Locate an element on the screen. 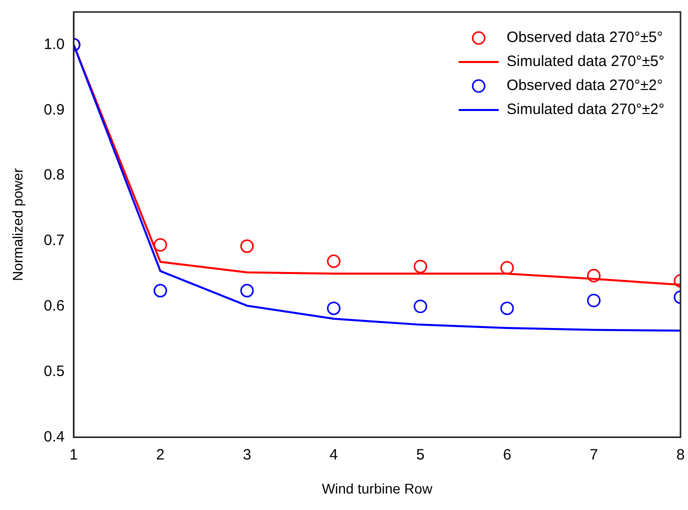  y-tick-label: 0.9 is located at coordinates (54, 109).